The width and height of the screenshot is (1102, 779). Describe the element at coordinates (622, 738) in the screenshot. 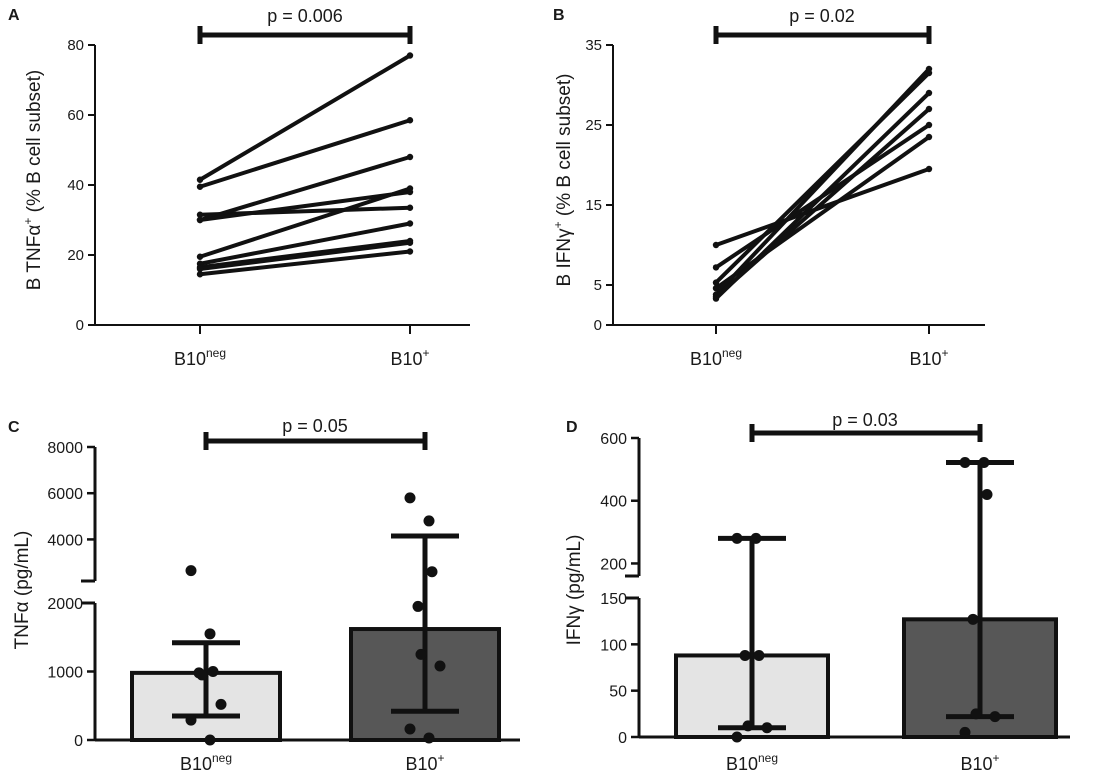

I see `panel-d-y-tick-label: 0` at that location.